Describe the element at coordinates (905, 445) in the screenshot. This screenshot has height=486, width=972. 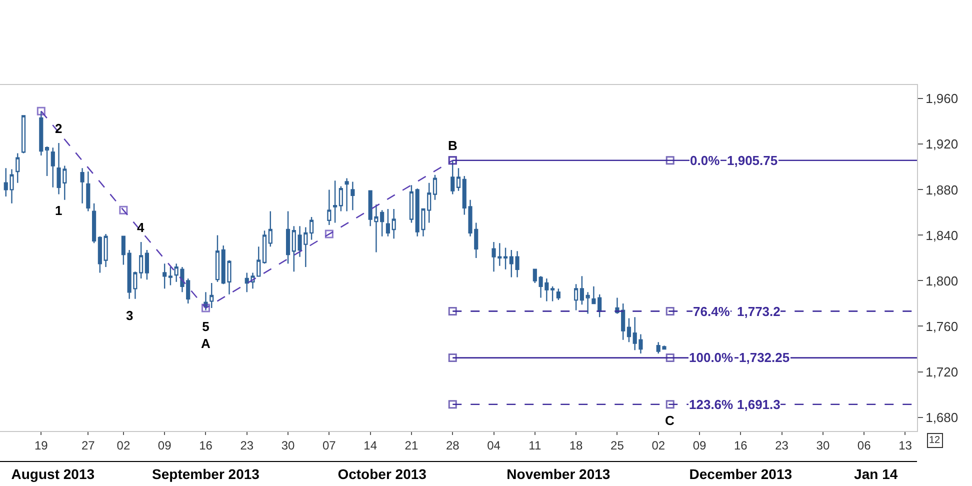
I see `x-tick-label: 13` at that location.